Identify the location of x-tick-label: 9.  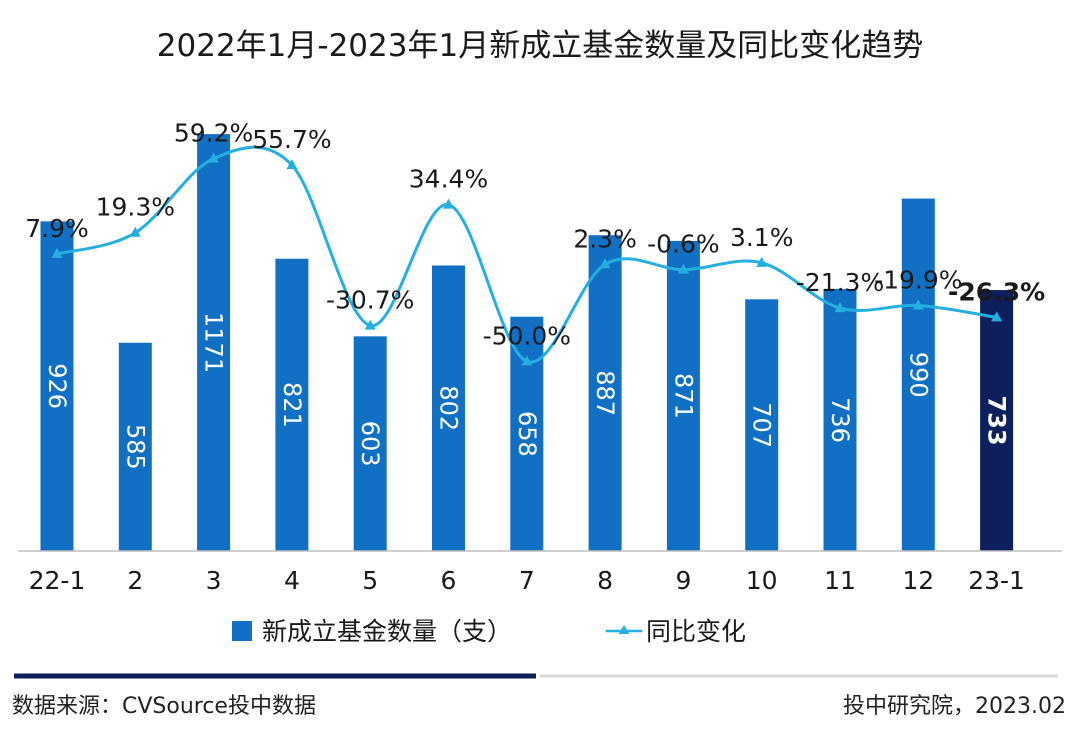
(683, 580).